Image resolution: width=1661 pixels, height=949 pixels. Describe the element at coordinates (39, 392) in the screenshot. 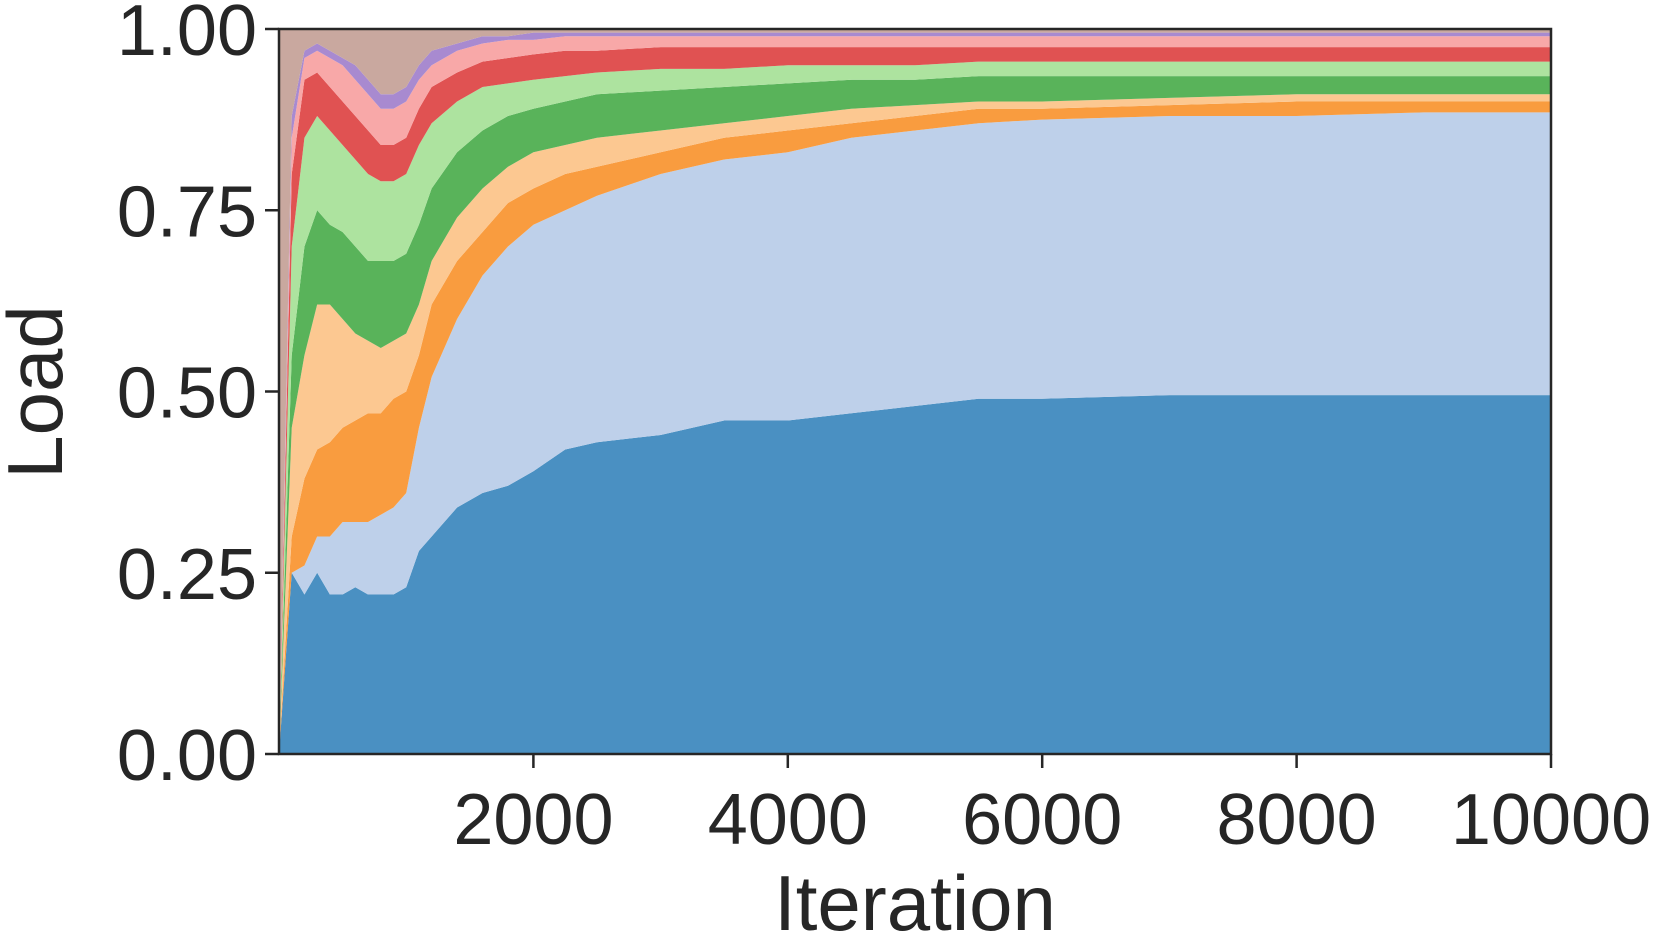

I see `y-axis-label: Load` at that location.